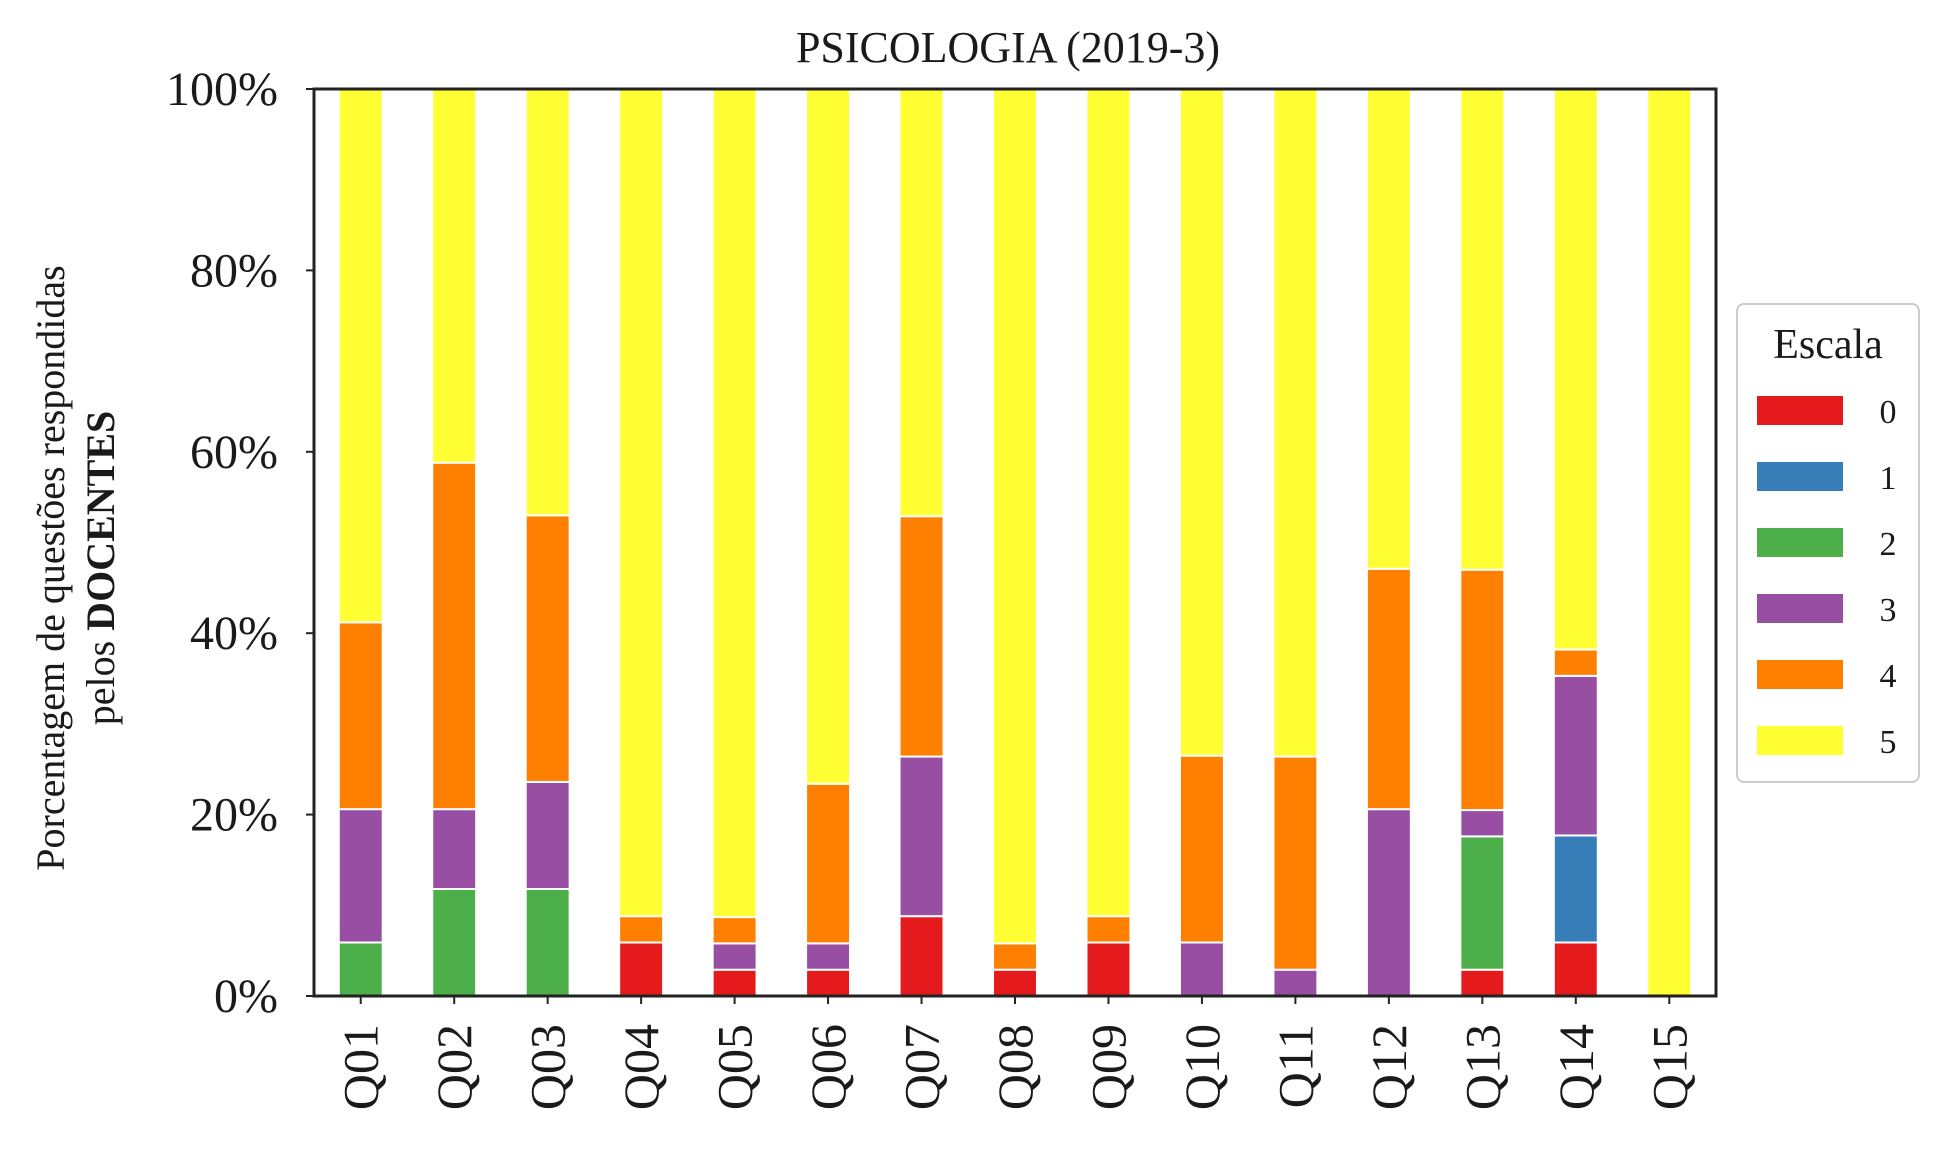 This screenshot has height=1164, width=1940. What do you see at coordinates (922, 1067) in the screenshot?
I see `x-tick-label-q07: Q07` at bounding box center [922, 1067].